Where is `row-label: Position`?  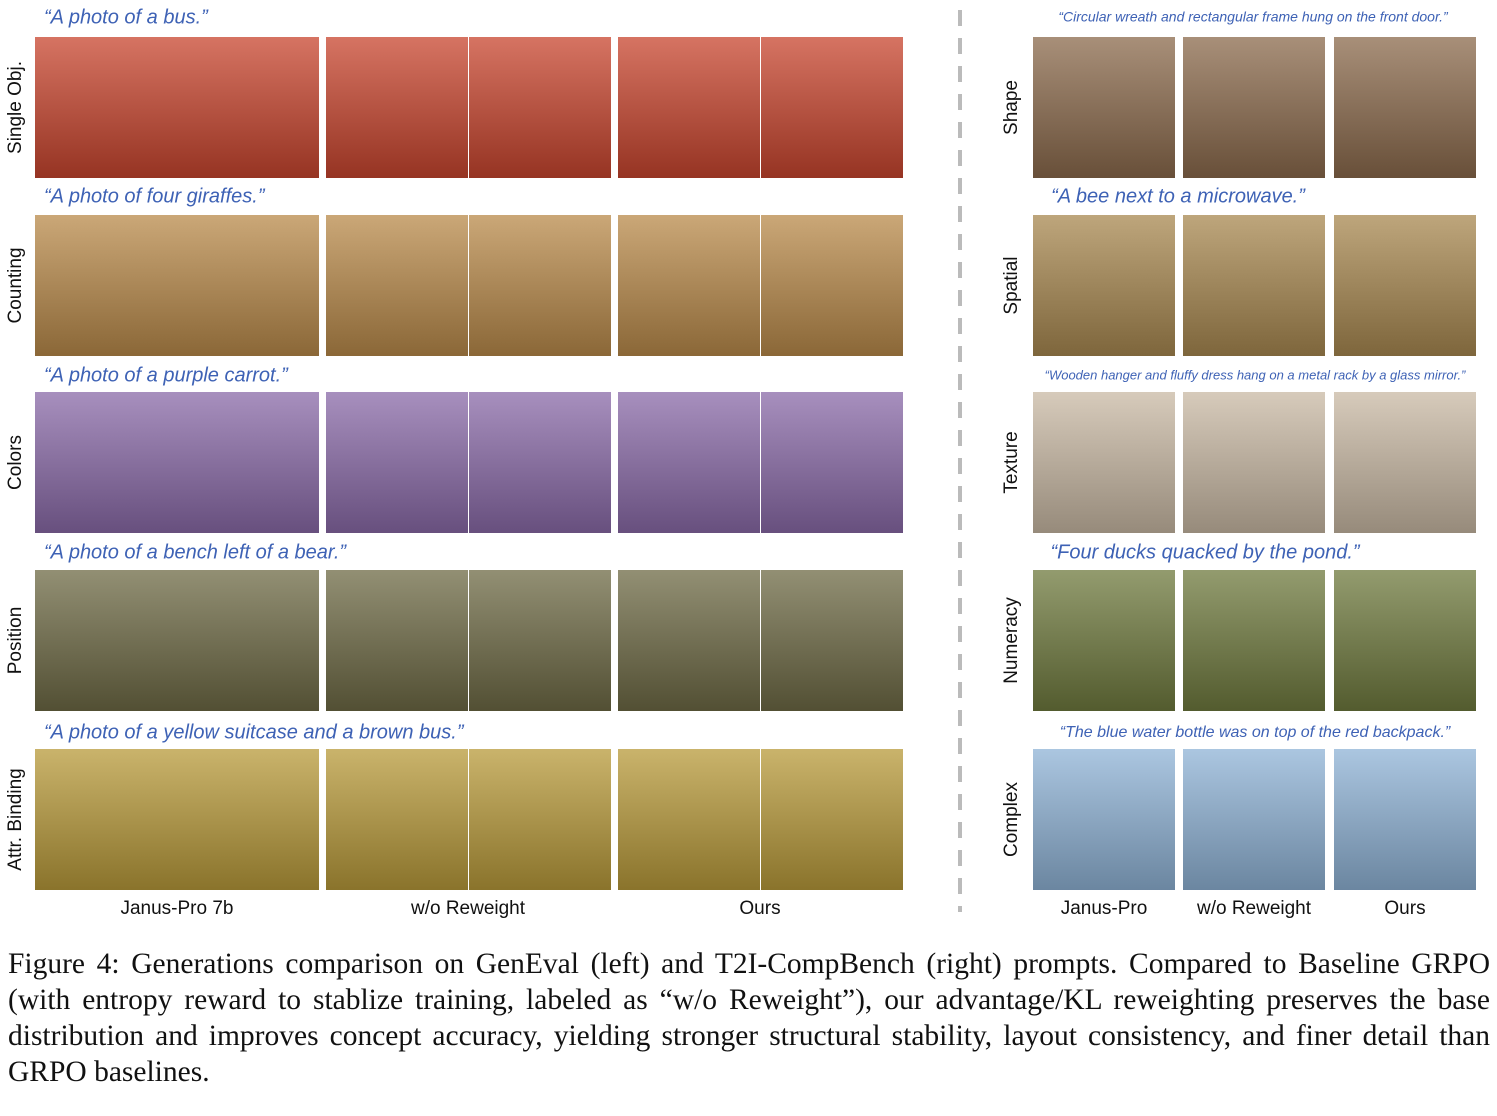
row-label: Position is located at coordinates (15, 641).